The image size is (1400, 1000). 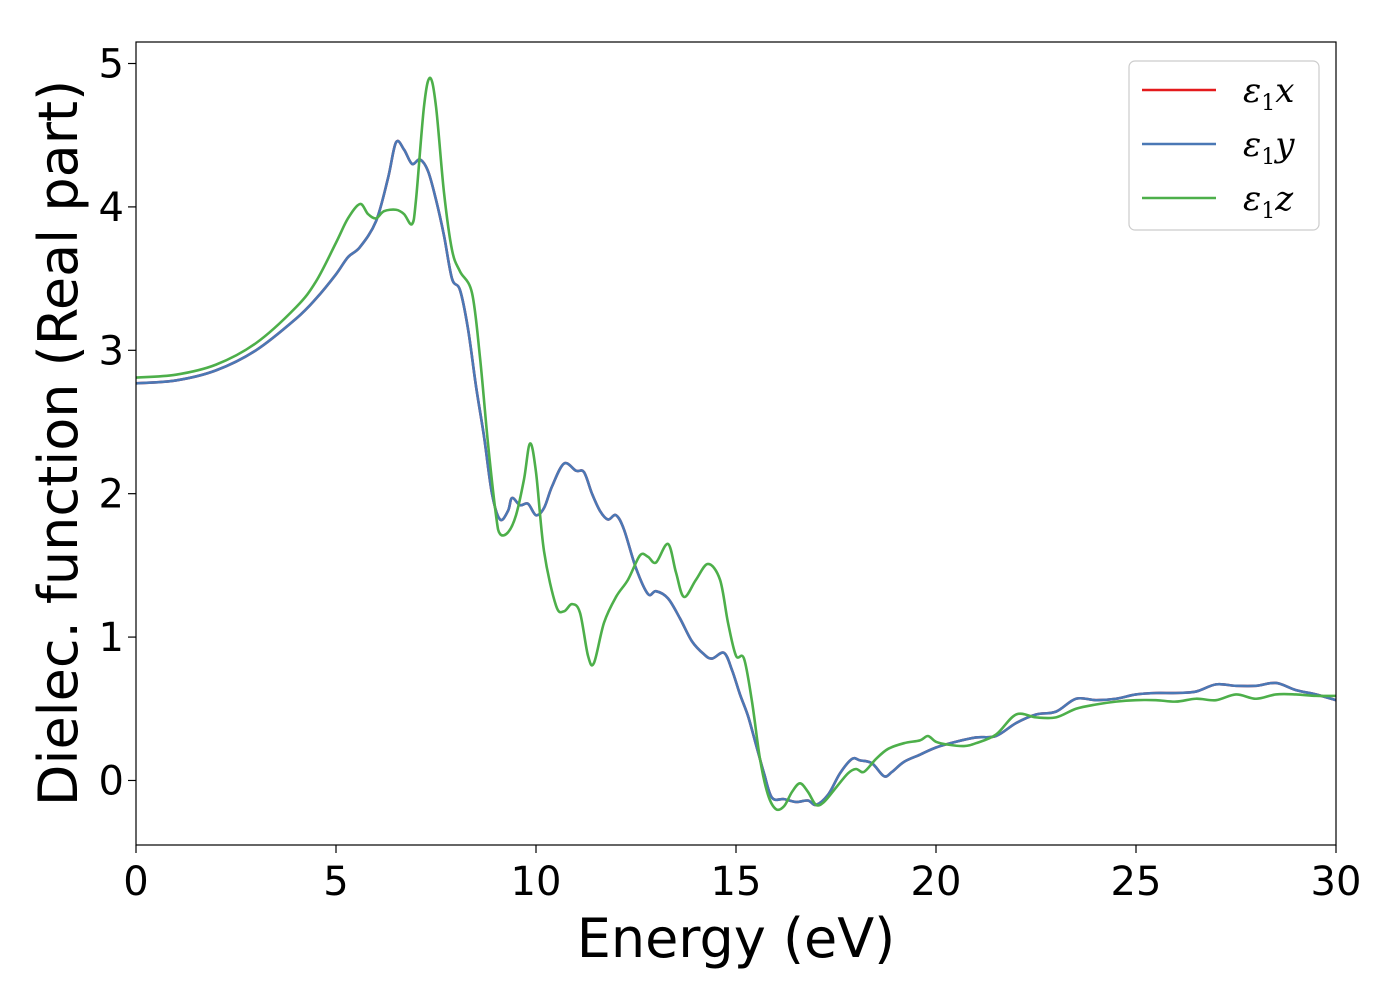 What do you see at coordinates (736, 882) in the screenshot?
I see `x-tick-label: 15` at bounding box center [736, 882].